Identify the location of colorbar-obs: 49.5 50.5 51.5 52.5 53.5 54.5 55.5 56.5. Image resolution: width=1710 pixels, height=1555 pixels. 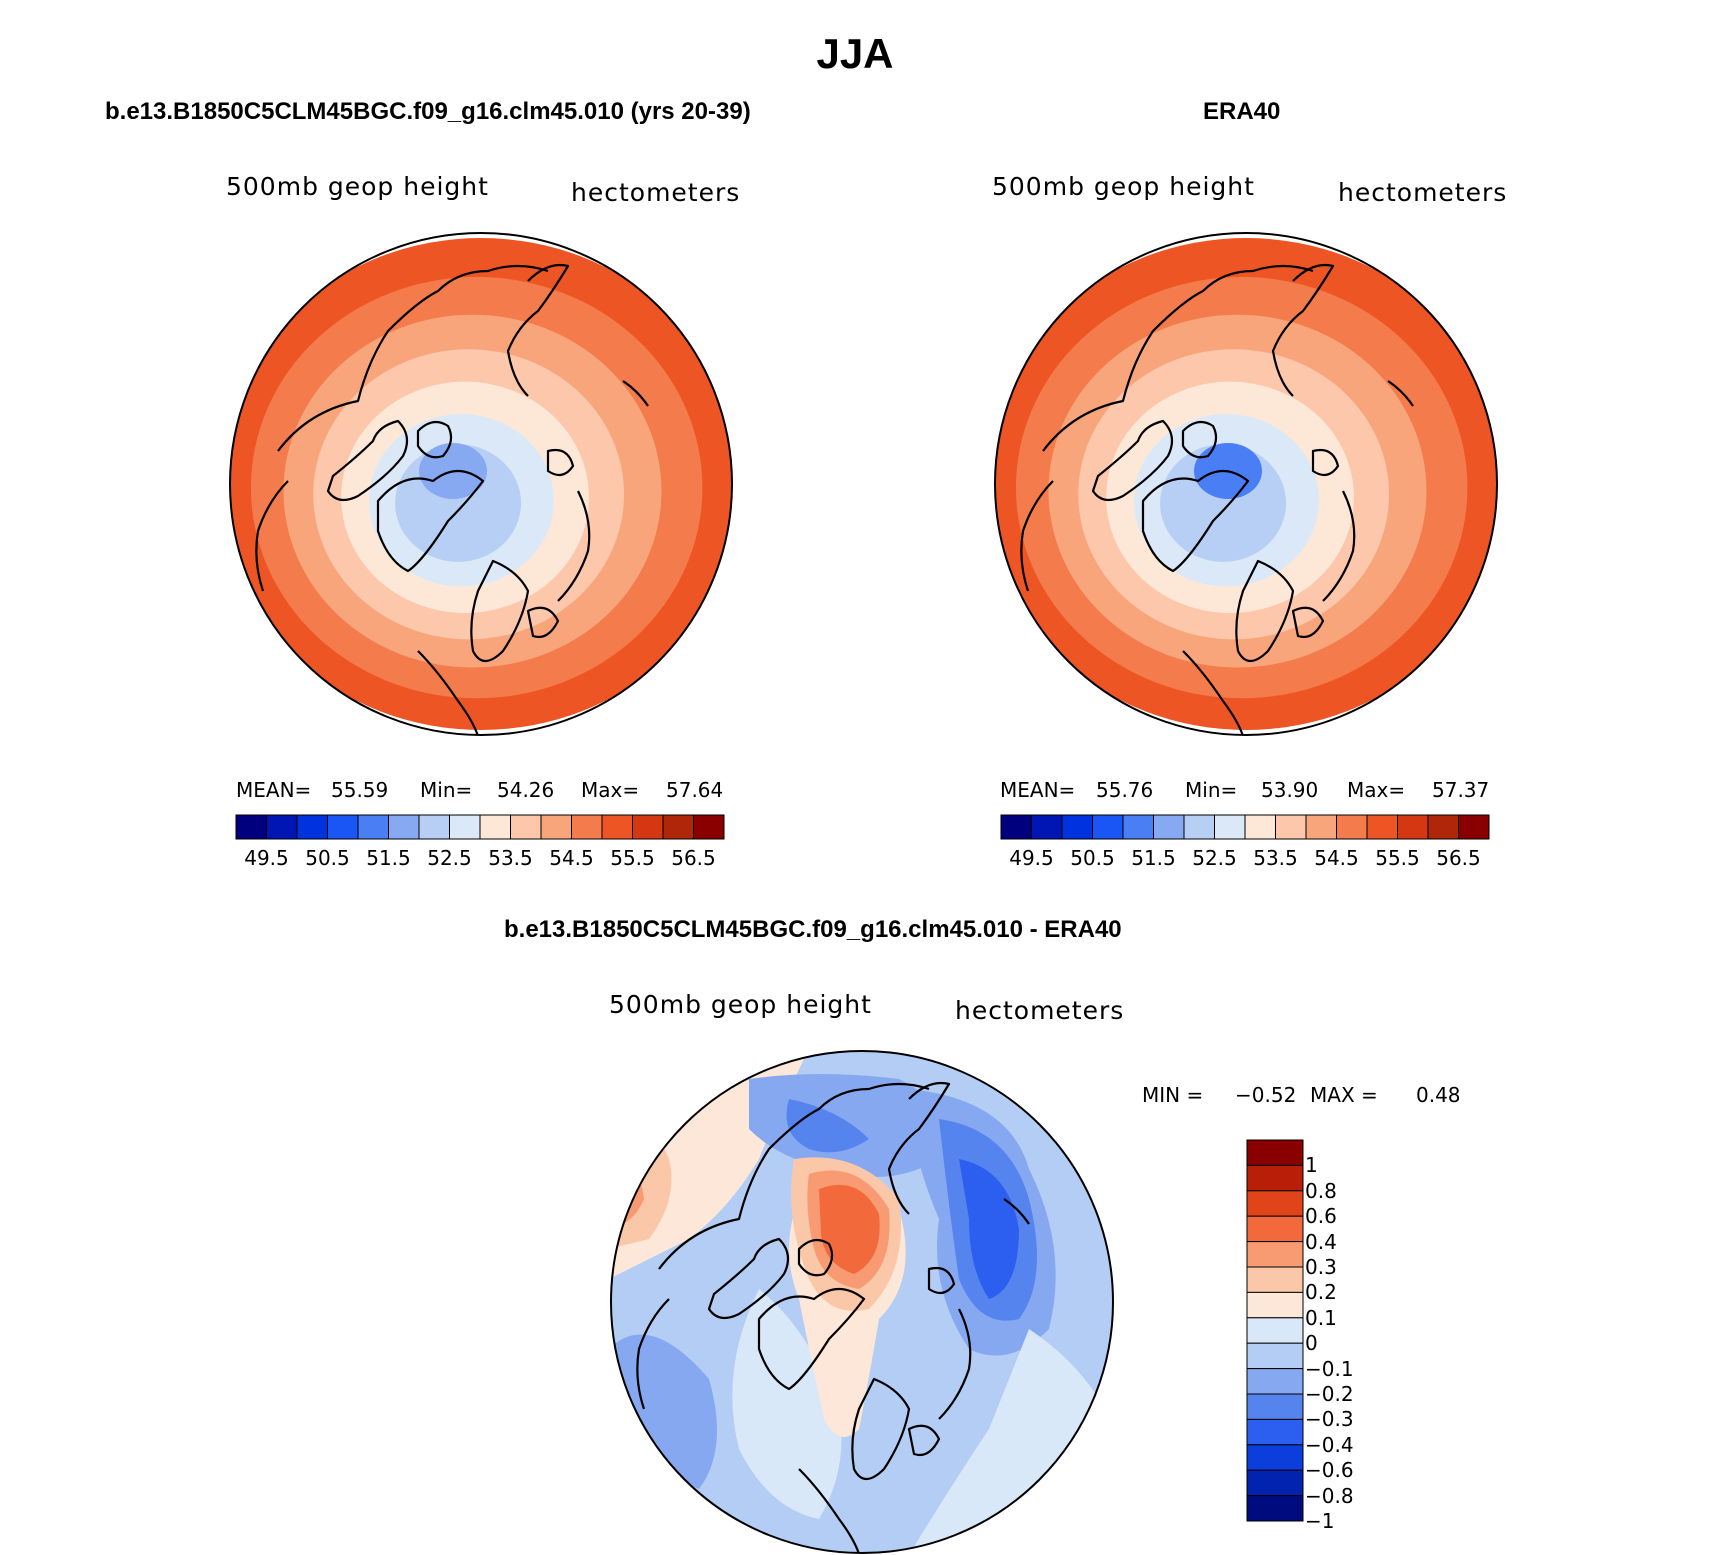
(1245, 842).